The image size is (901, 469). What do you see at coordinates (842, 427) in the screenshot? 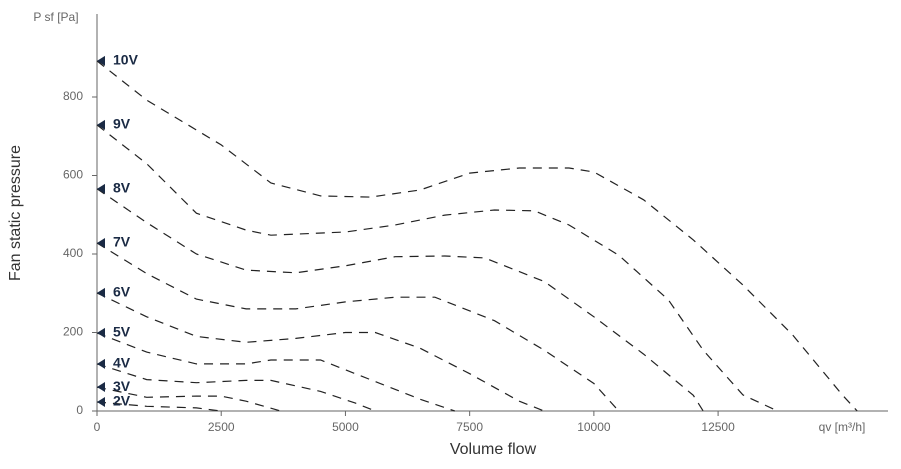
I see `x-unit: qv [m³/h]` at bounding box center [842, 427].